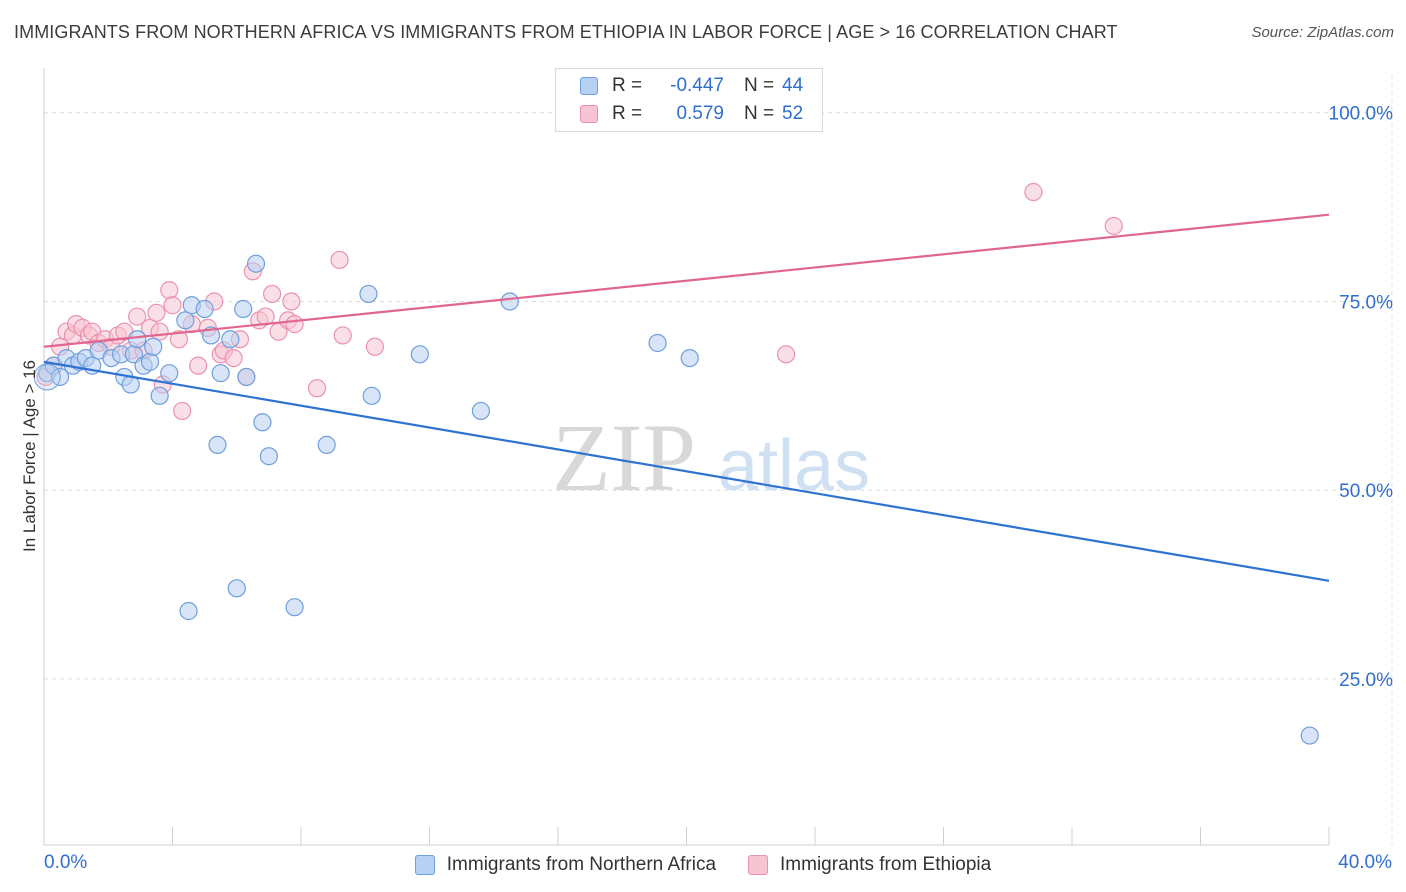  Describe the element at coordinates (886, 864) in the screenshot. I see `legend-label: Immigrants from Ethiopia` at that location.